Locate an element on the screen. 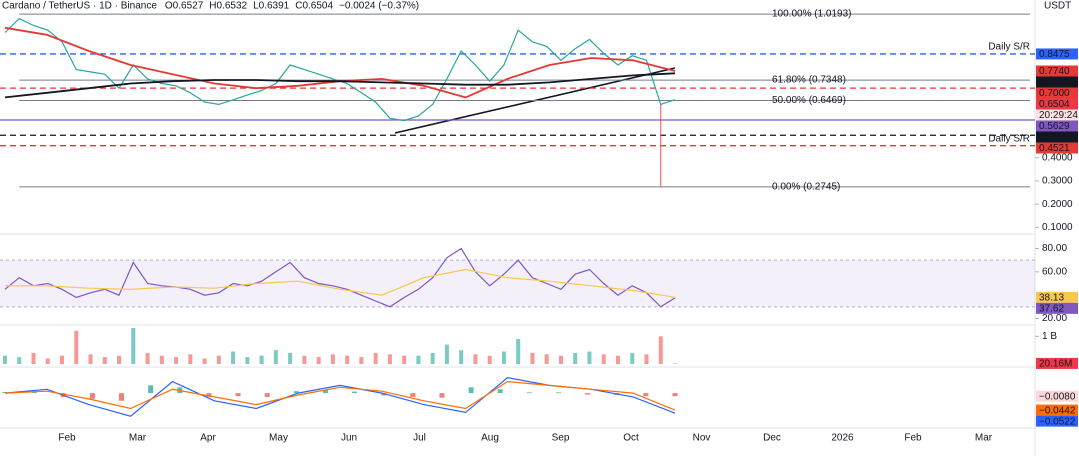  y-tick-label: 0.1000 is located at coordinates (1057, 227).